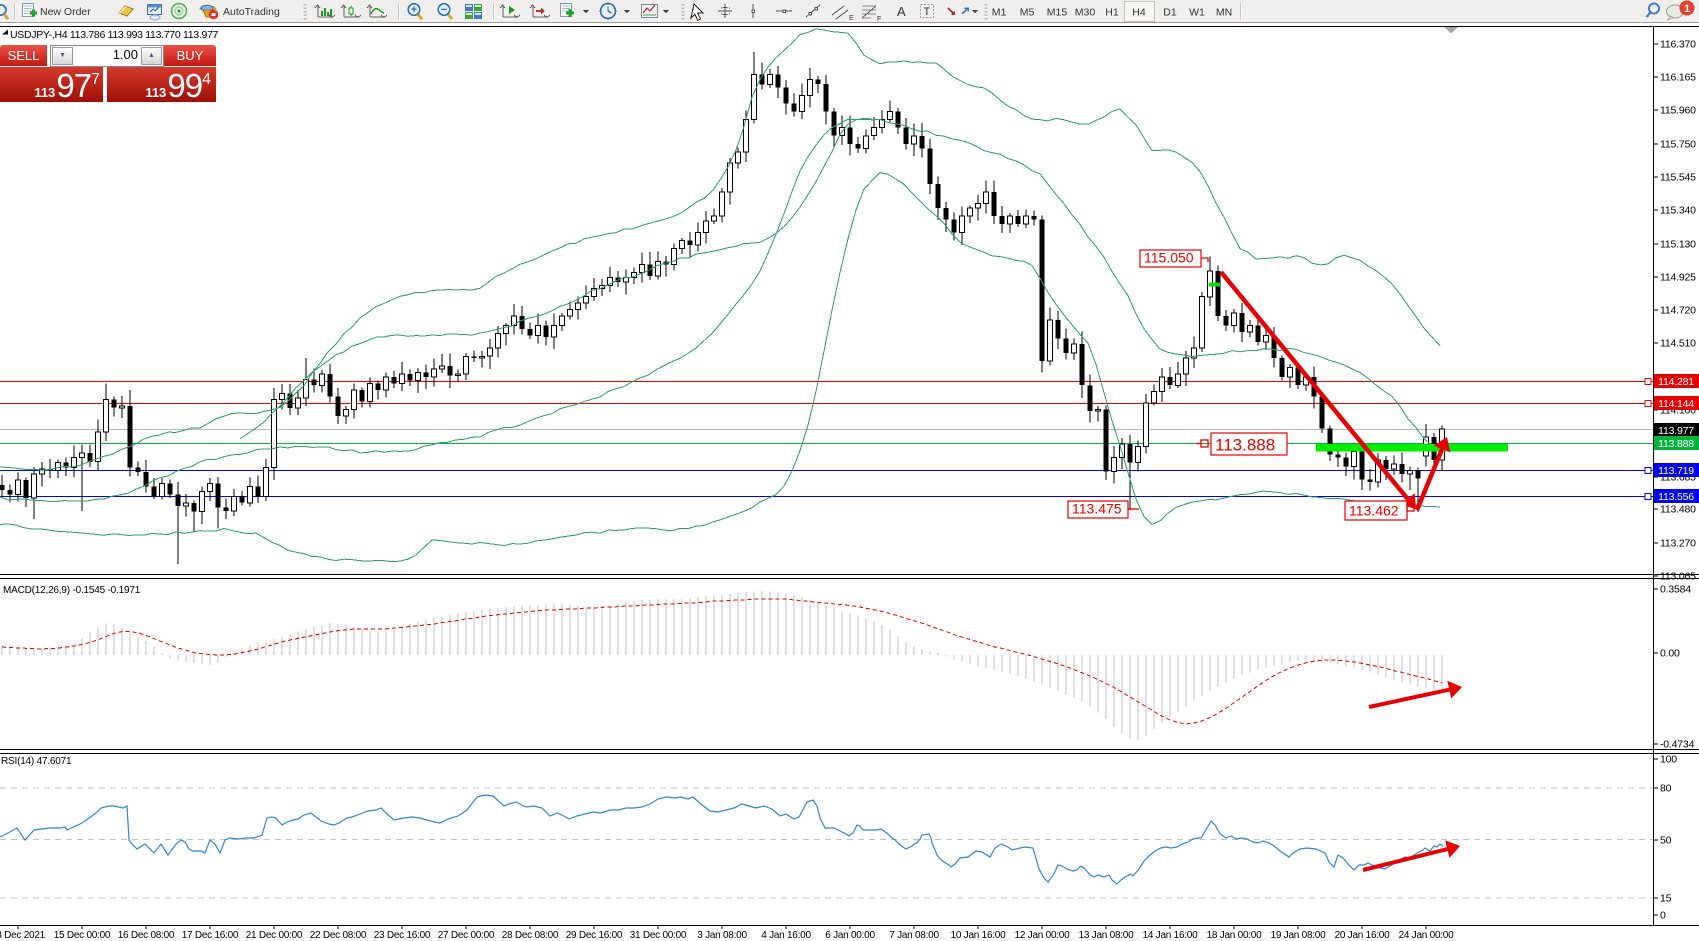 The height and width of the screenshot is (941, 1699). What do you see at coordinates (1197, 13) in the screenshot?
I see `svg-text: W1` at bounding box center [1197, 13].